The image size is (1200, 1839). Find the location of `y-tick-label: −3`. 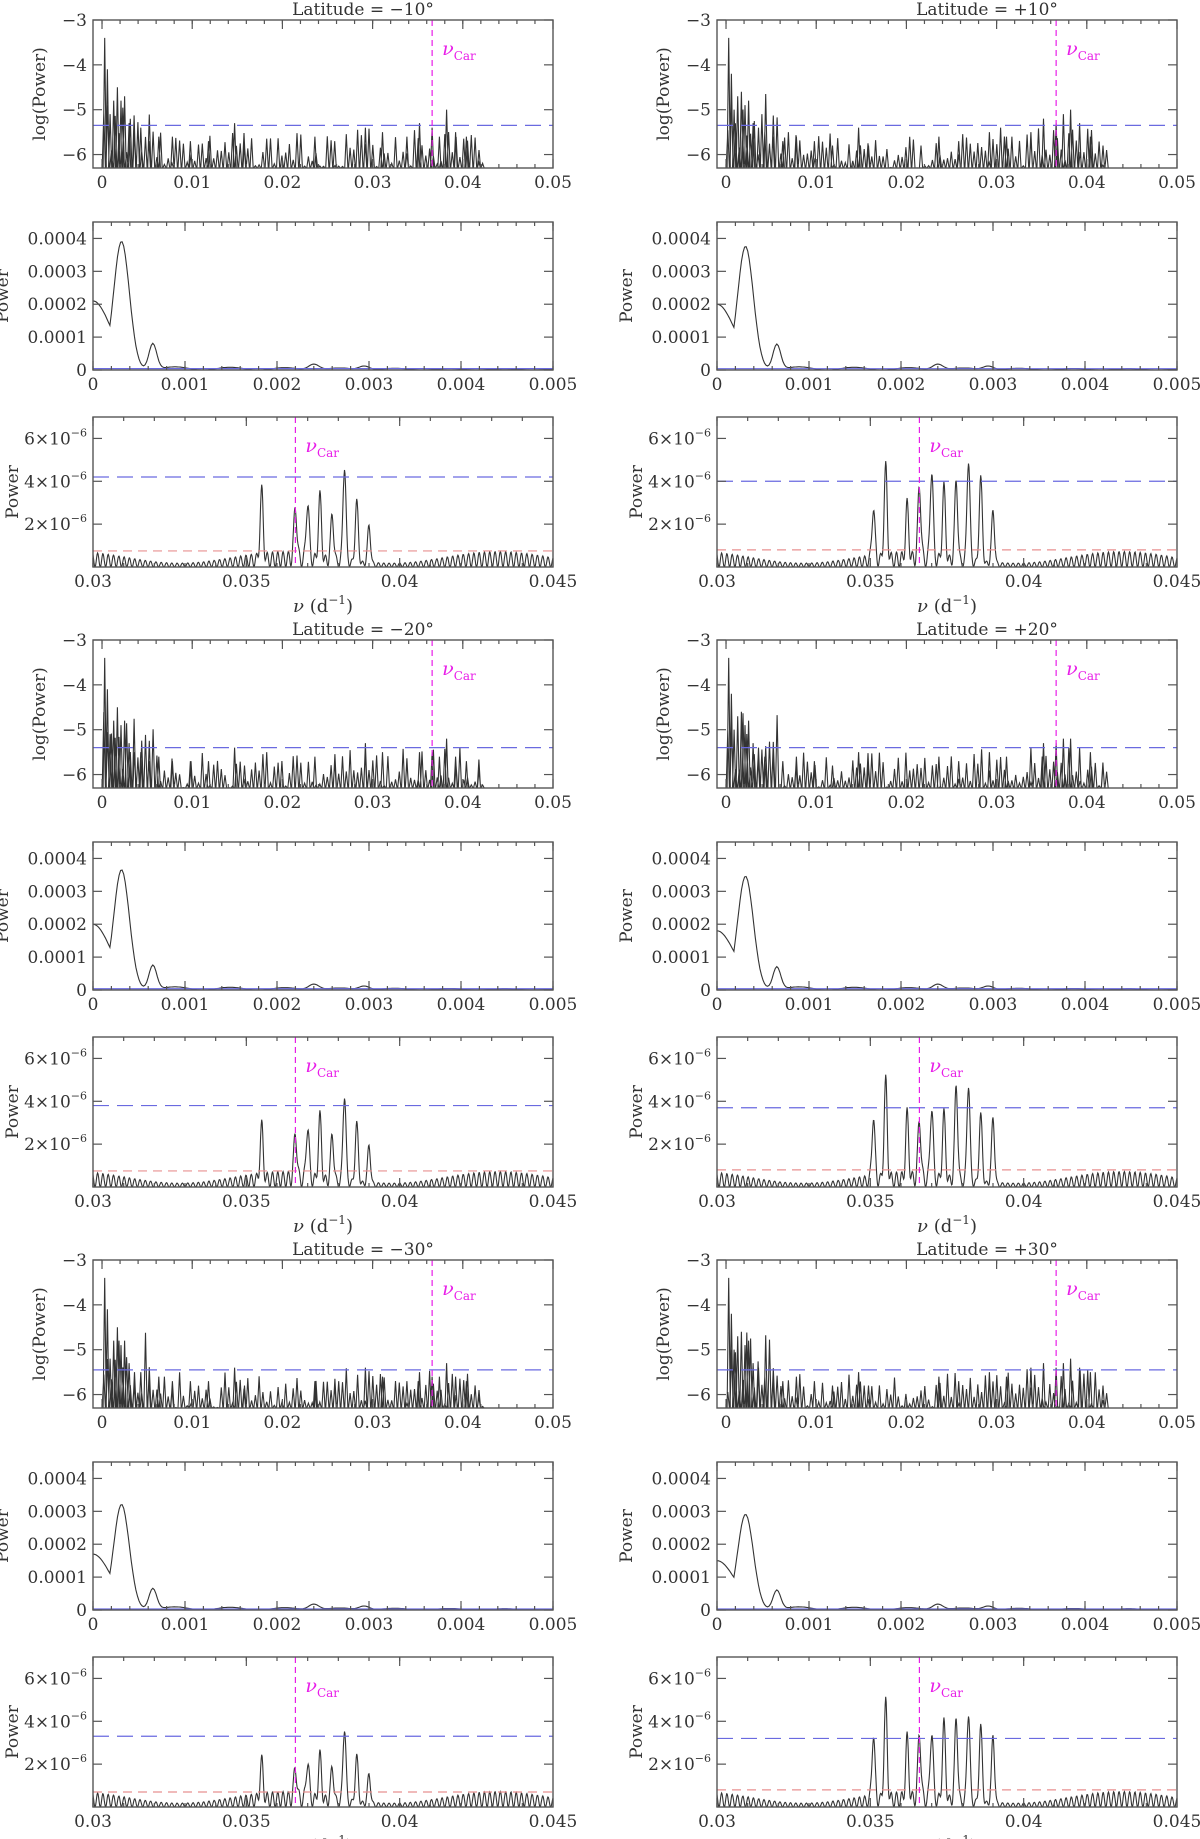

y-tick-label: −3 is located at coordinates (74, 21).